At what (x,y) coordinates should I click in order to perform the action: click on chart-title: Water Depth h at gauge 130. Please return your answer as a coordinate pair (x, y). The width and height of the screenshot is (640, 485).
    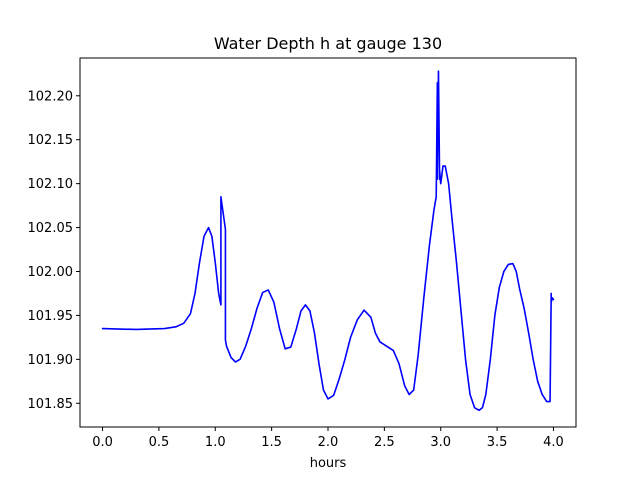
    Looking at the image, I should click on (328, 43).